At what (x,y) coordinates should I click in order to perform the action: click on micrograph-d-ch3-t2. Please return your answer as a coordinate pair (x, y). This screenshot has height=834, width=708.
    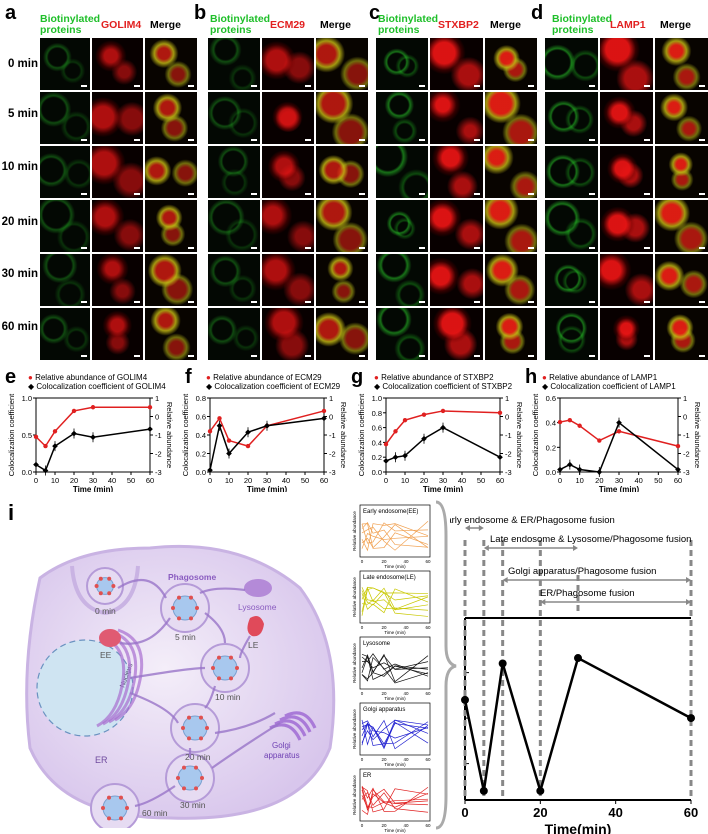
    Looking at the image, I should click on (681, 172).